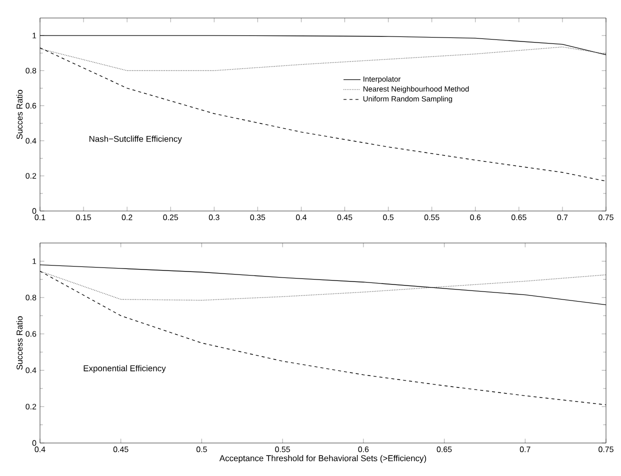  I want to click on x-axis-title: Acceptance Threshold for Behavioral Sets (>Efficiency), so click(322, 459).